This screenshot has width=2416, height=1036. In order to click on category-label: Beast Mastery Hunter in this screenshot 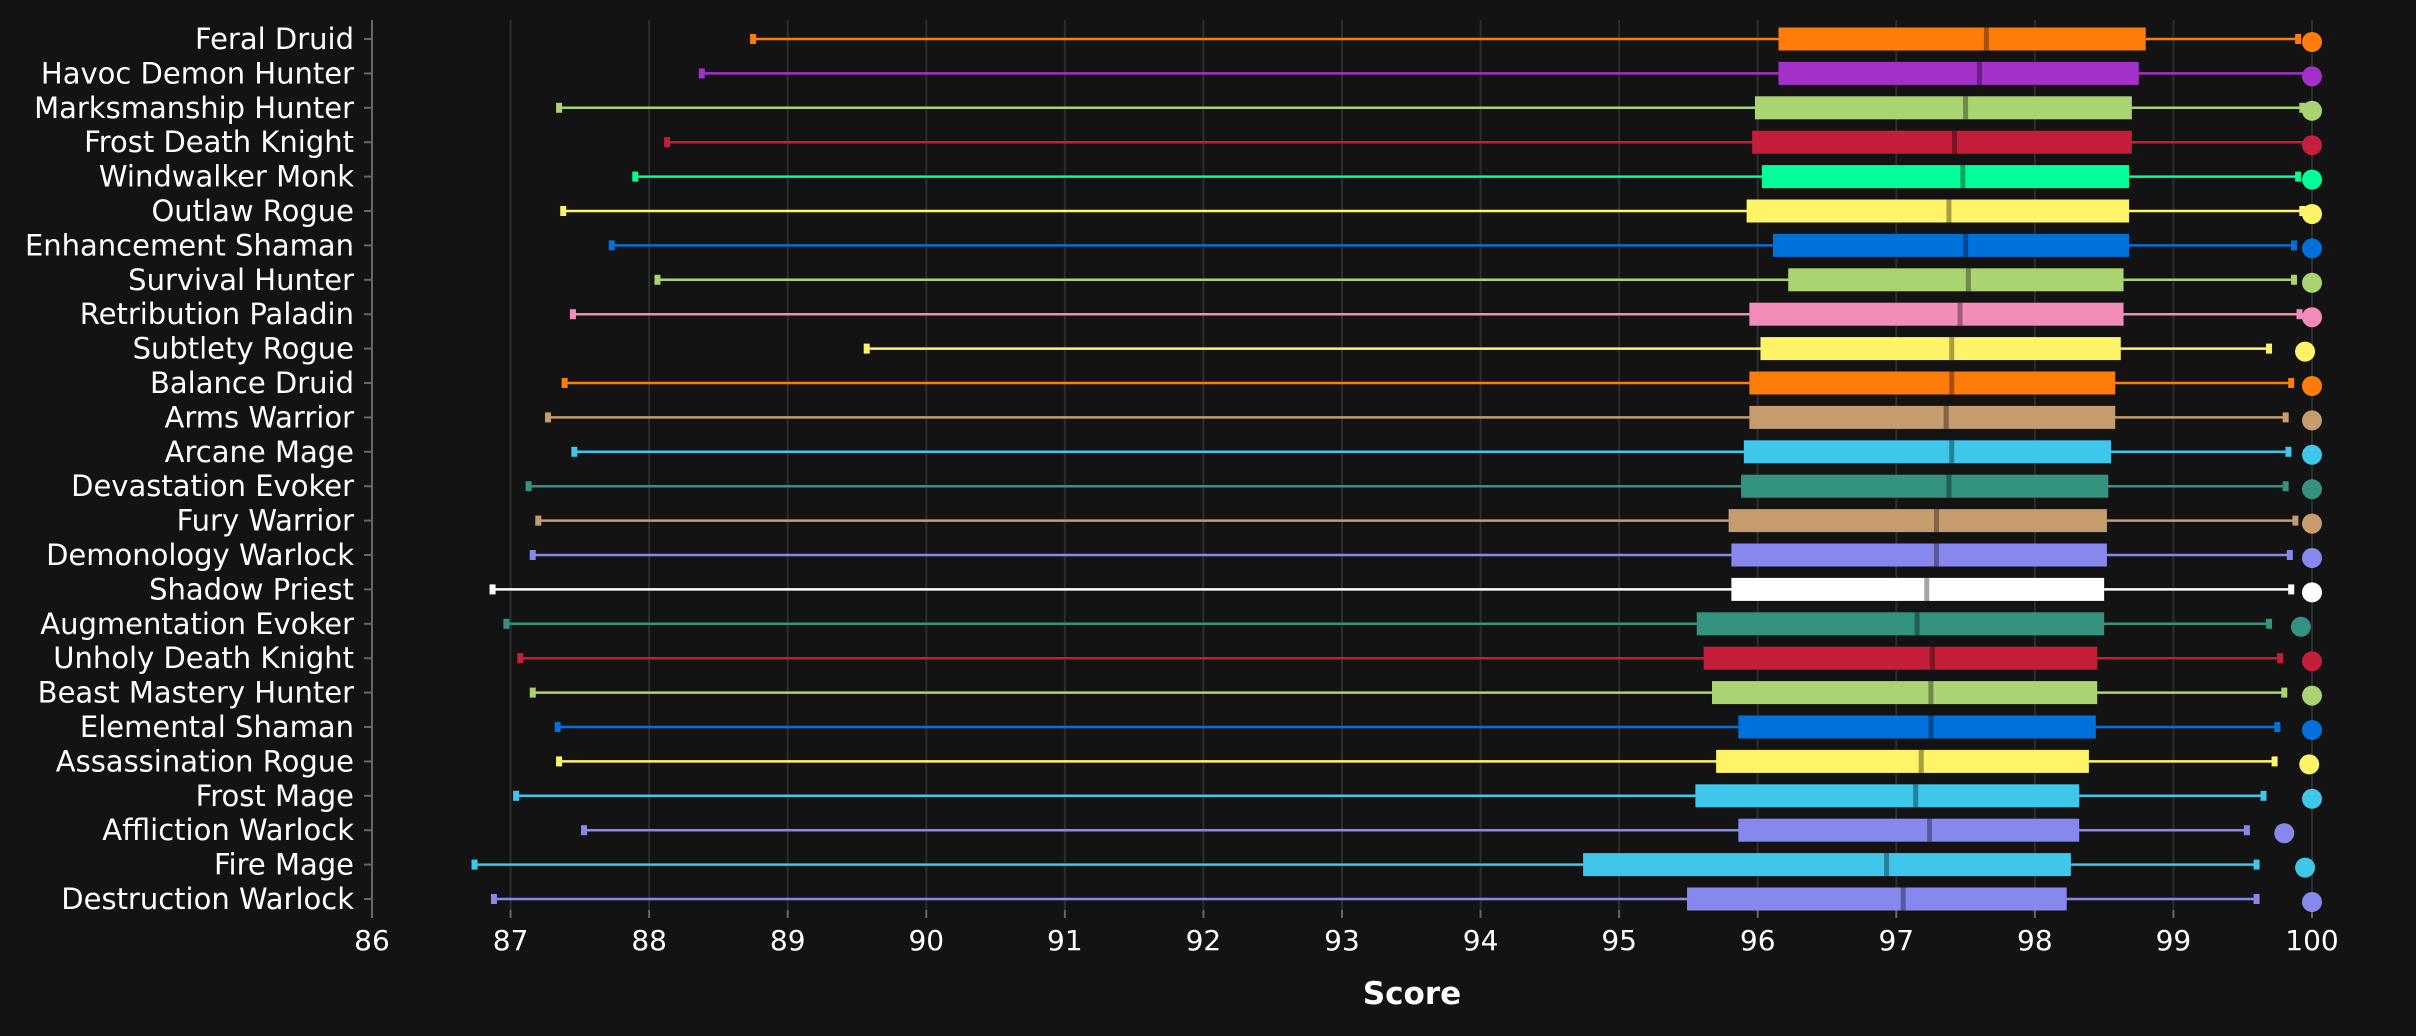, I will do `click(196, 693)`.